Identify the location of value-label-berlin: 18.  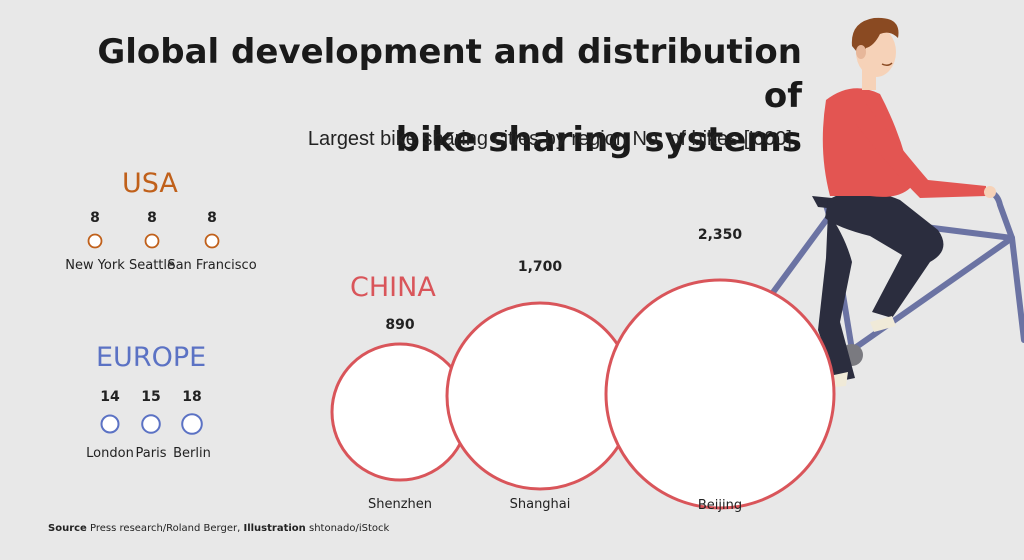
(192, 397).